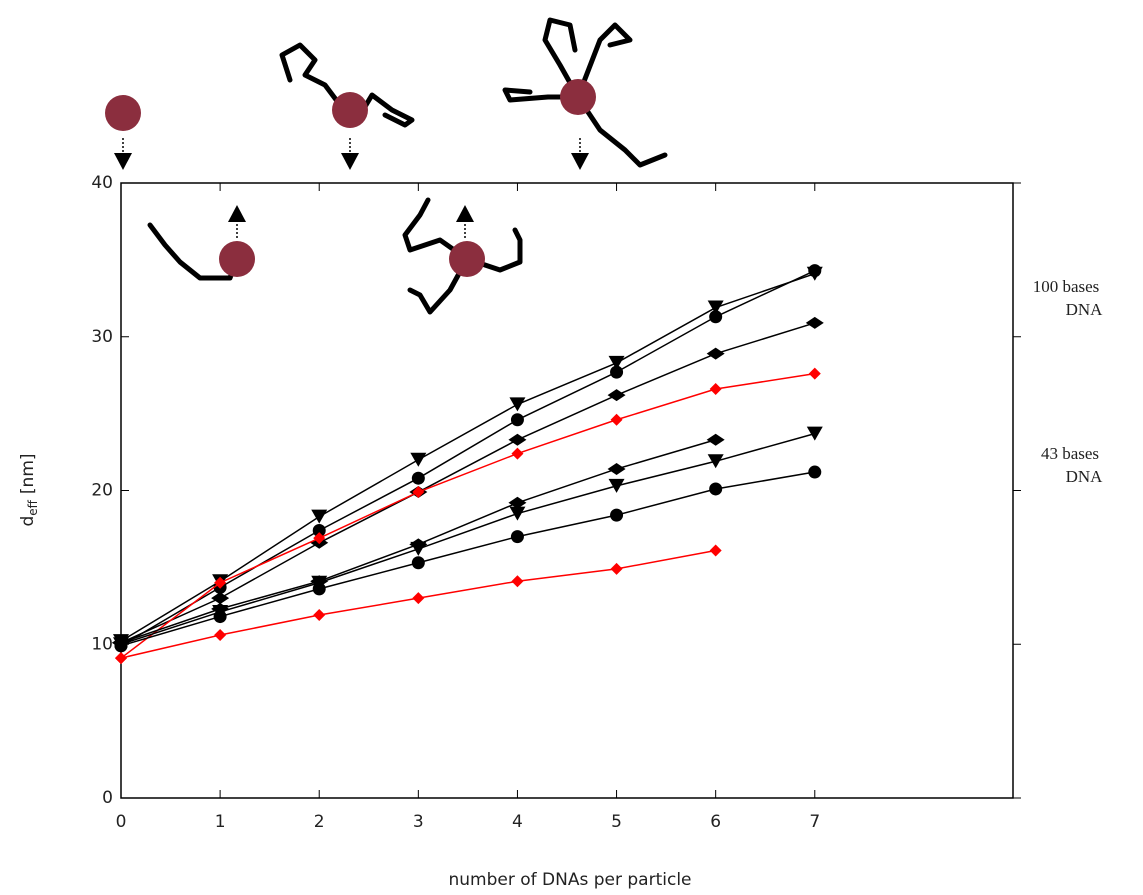 The image size is (1143, 895). I want to click on y-tick-label: 10, so click(102, 644).